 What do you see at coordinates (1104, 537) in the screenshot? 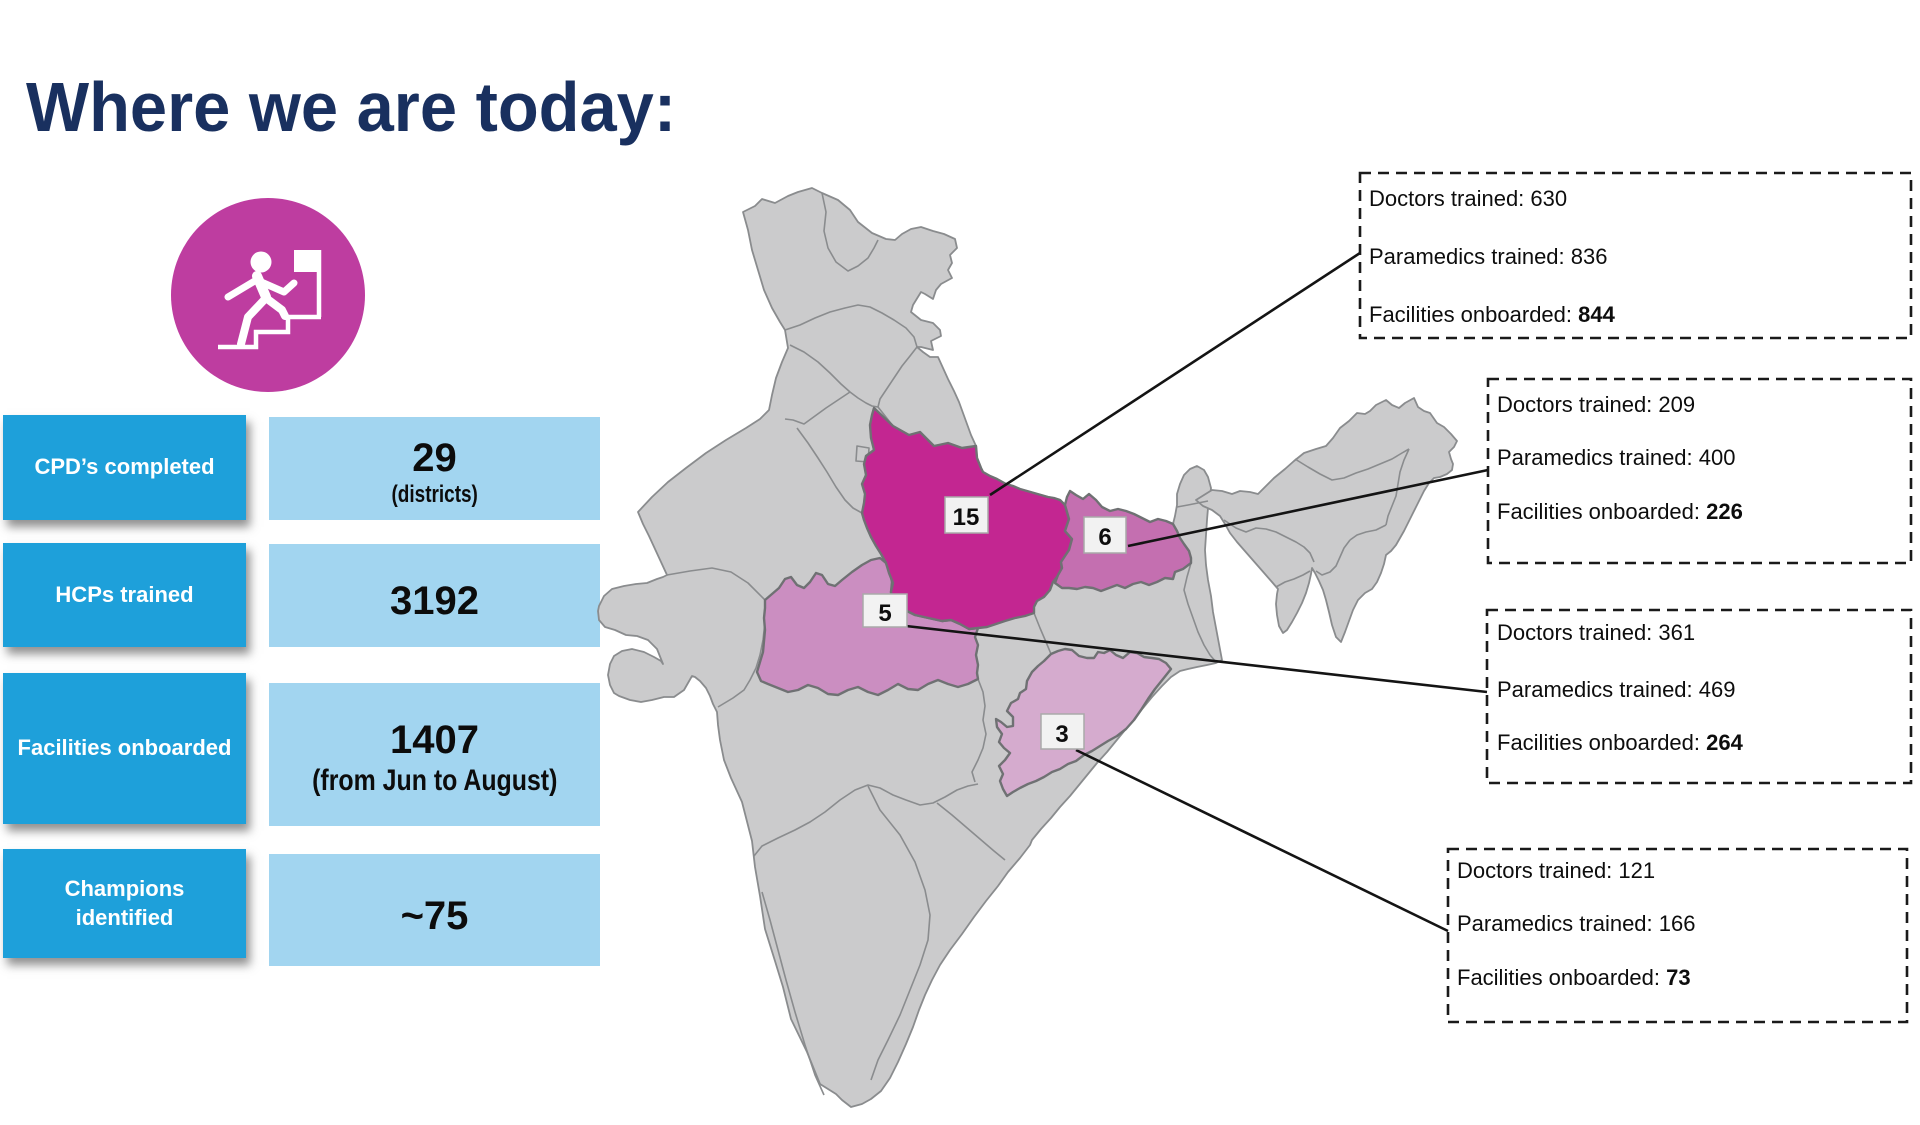
I see `svg-text: 6` at bounding box center [1104, 537].